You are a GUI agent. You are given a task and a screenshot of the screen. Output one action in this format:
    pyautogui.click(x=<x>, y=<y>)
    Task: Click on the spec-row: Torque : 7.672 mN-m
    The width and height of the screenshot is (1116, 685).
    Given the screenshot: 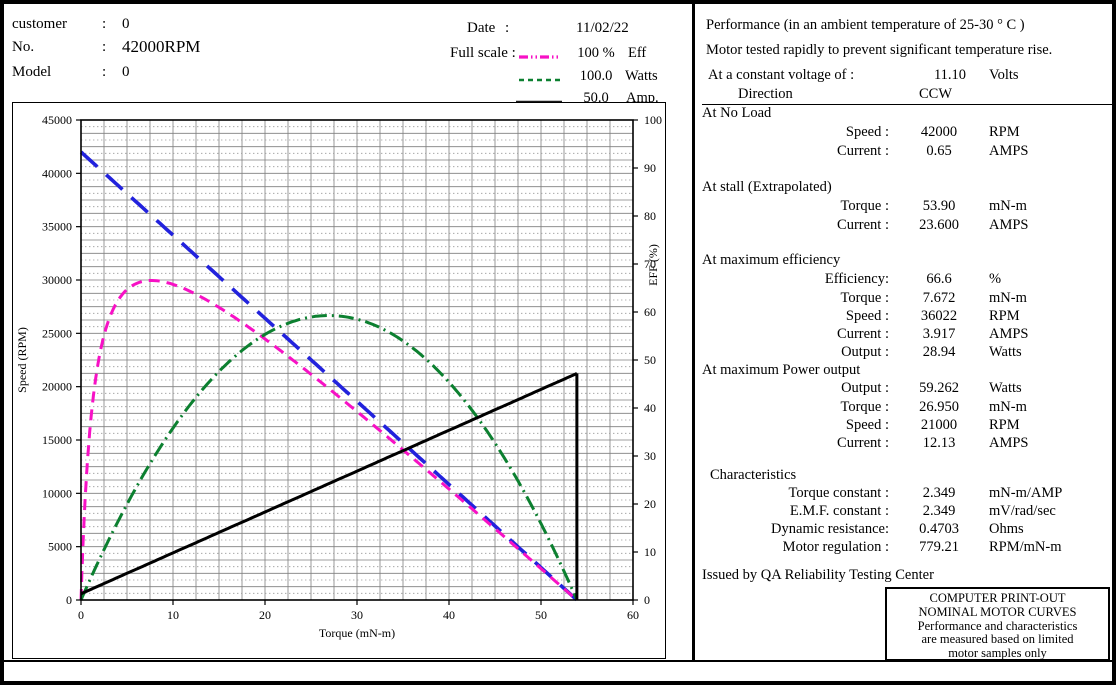 What is the action you would take?
    pyautogui.click(x=904, y=298)
    